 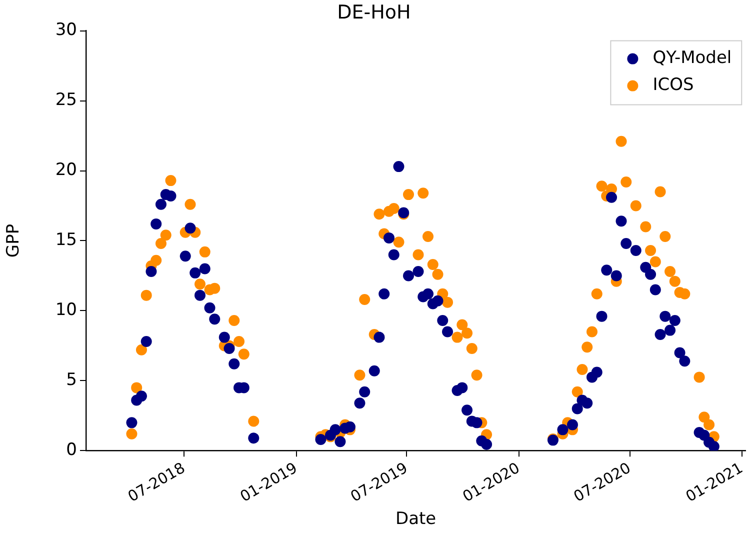 I want to click on legend-label: ICOS, so click(x=673, y=85).